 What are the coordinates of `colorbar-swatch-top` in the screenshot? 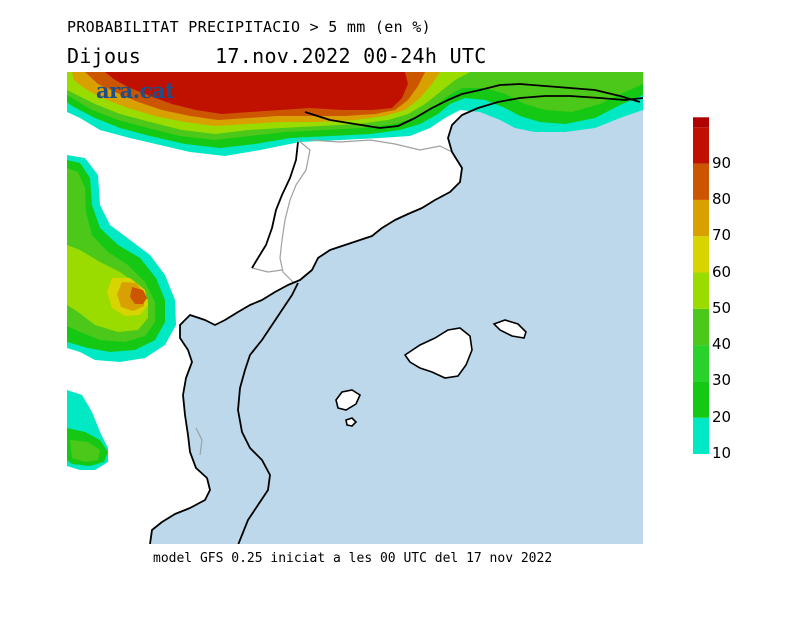 It's located at (701, 122).